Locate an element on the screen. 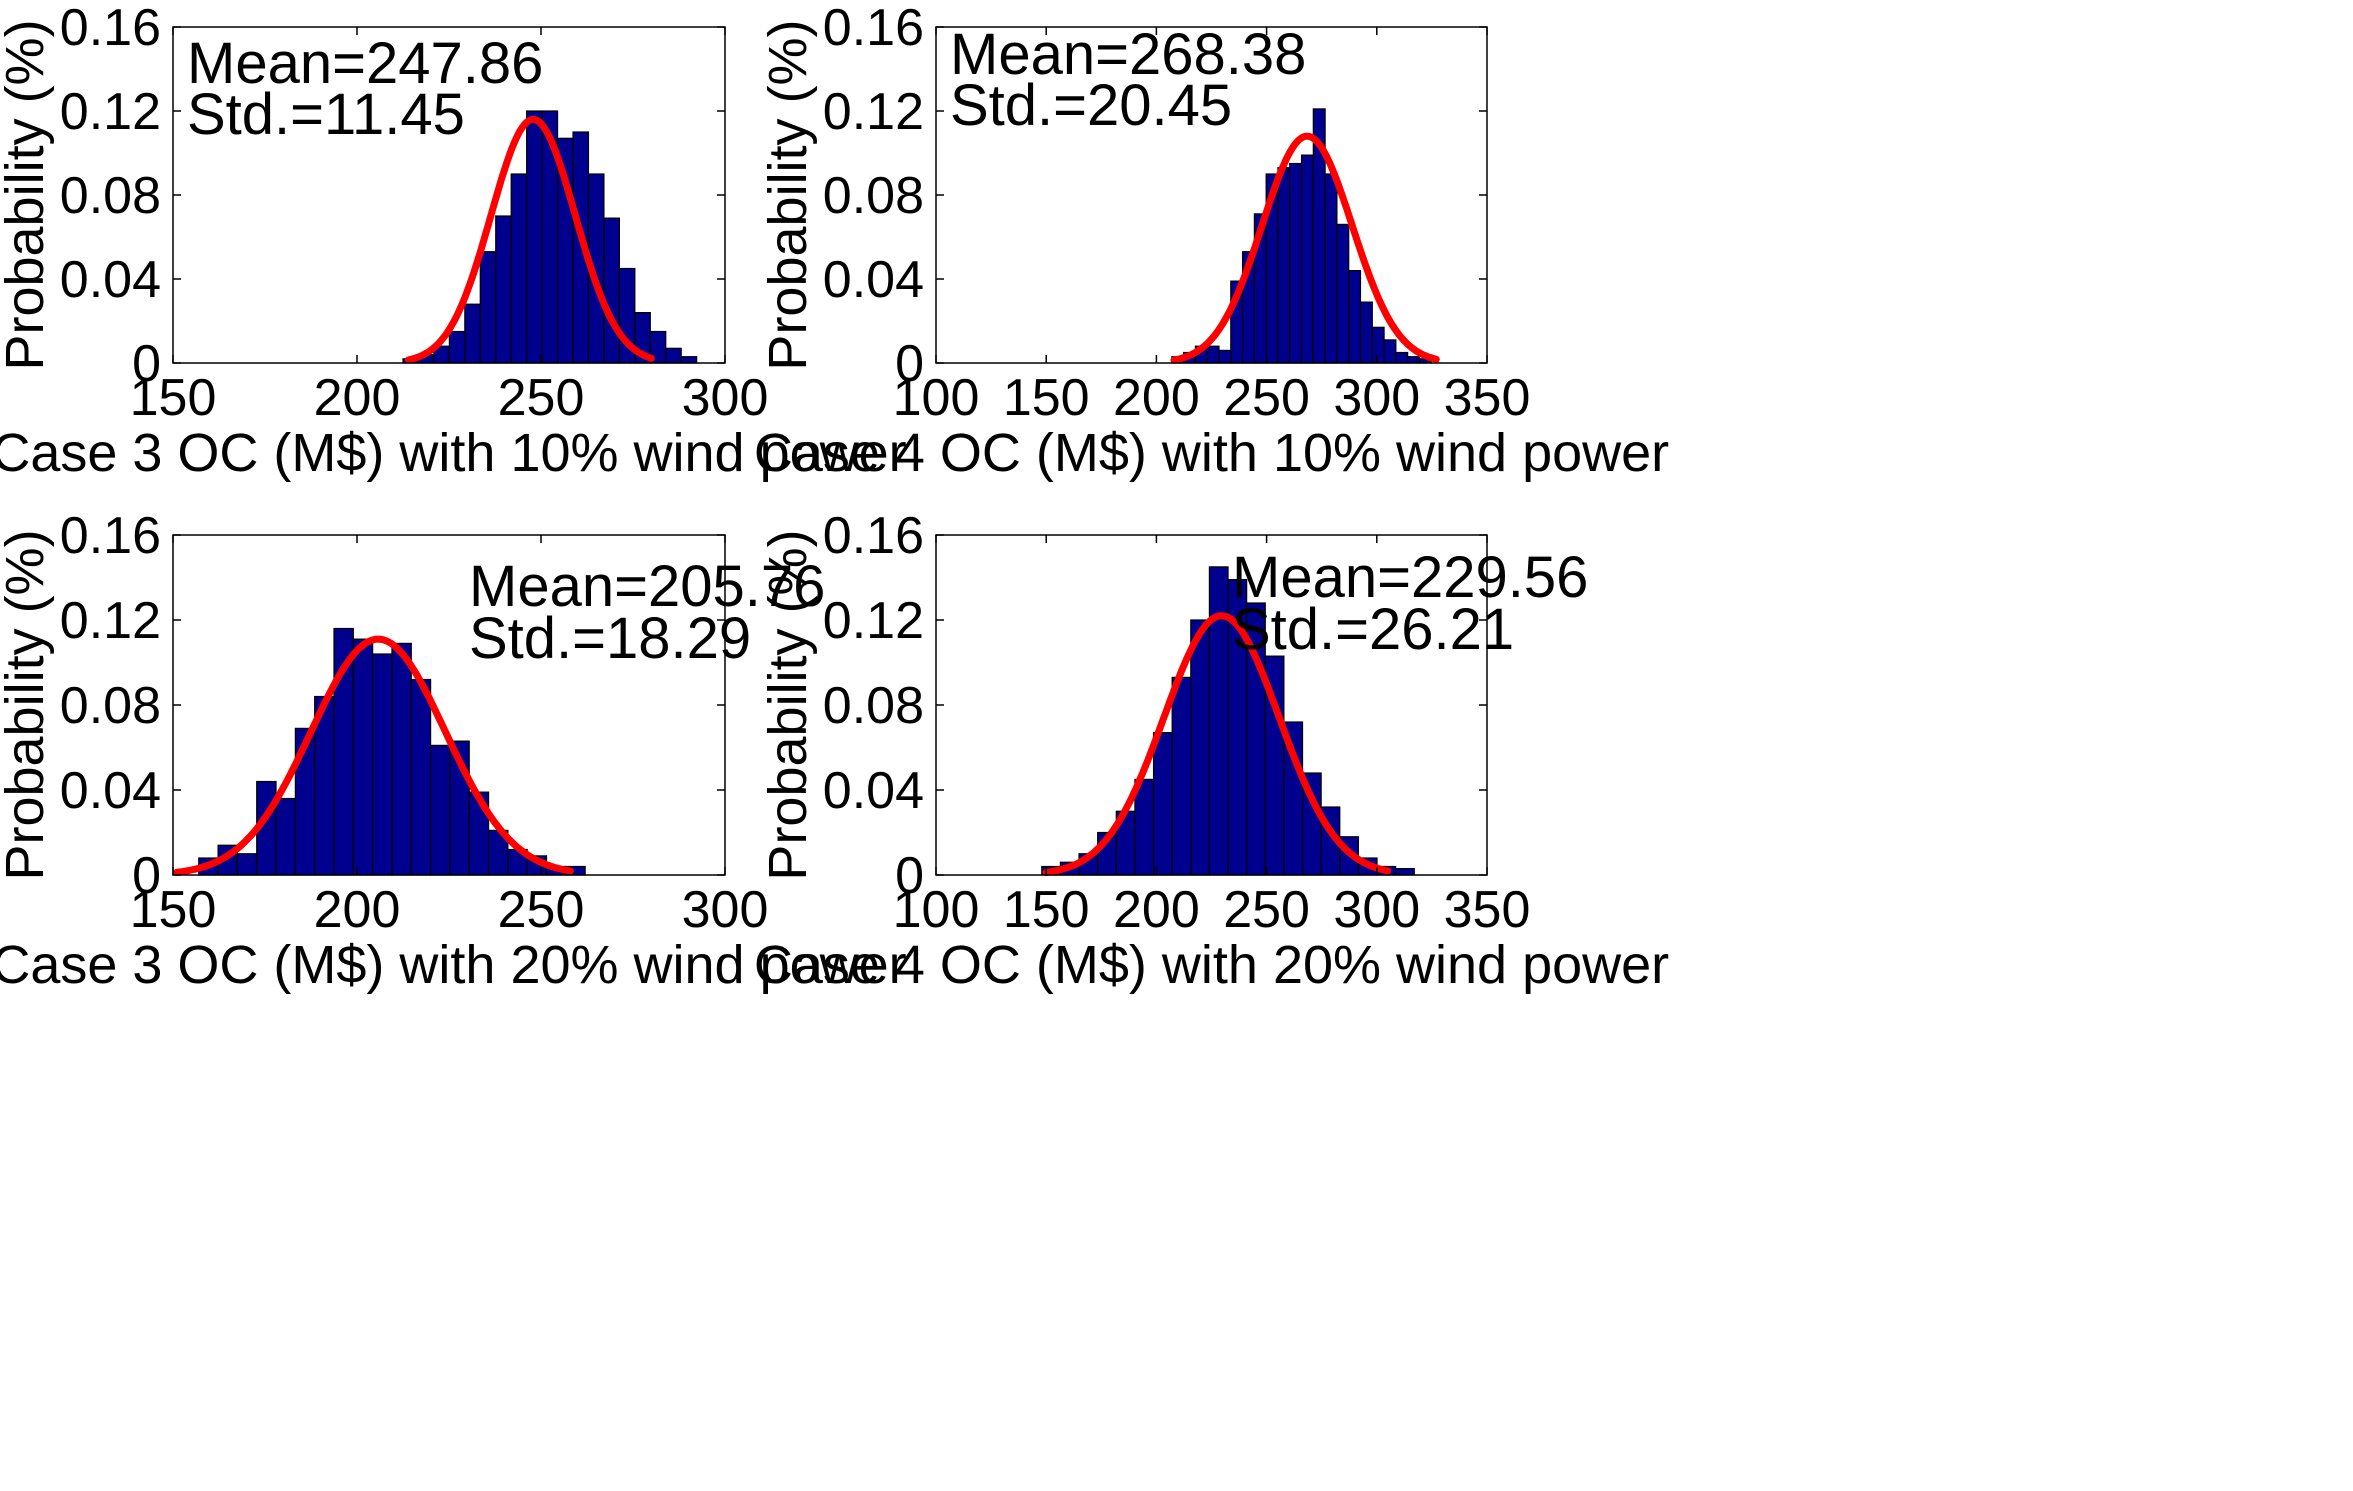 The image size is (2353, 1491). mean-annotation: Mean=268.38 is located at coordinates (1128, 54).